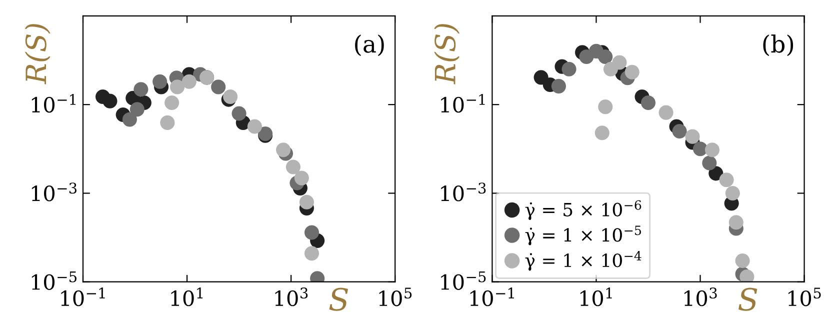 Image resolution: width=830 pixels, height=332 pixels. Describe the element at coordinates (583, 260) in the screenshot. I see `legend-label: γ̇ = 1 × 10$^{−4}$` at that location.